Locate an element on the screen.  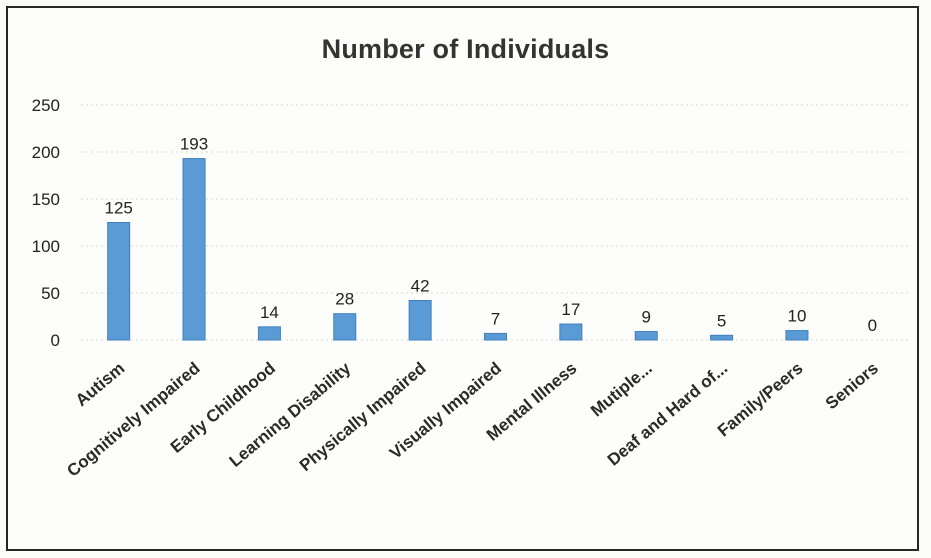
data-label: 9 is located at coordinates (645, 317).